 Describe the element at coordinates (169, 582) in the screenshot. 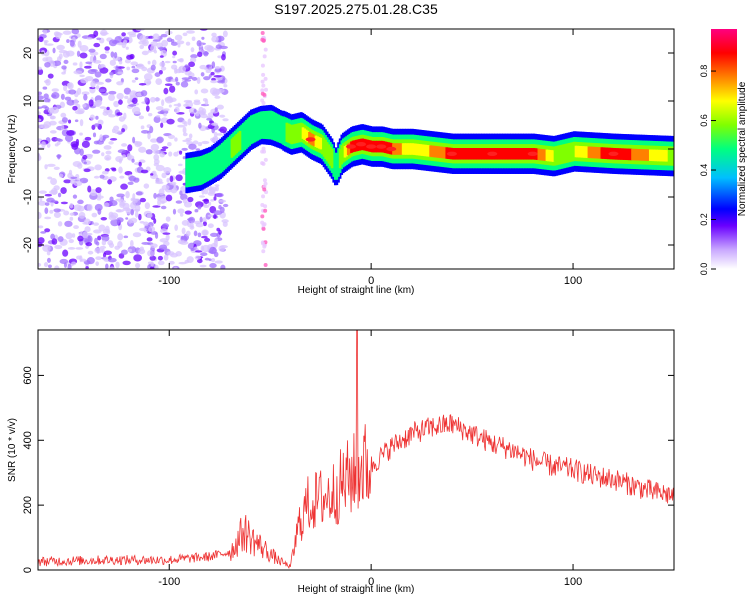

I see `x-tick-label: -100` at that location.